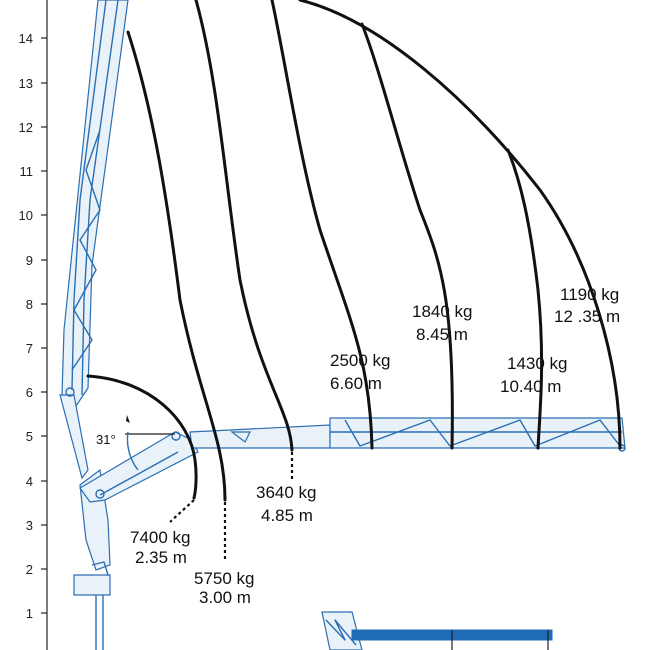  Describe the element at coordinates (160, 537) in the screenshot. I see `load-7400-kg: 7400 kg` at that location.